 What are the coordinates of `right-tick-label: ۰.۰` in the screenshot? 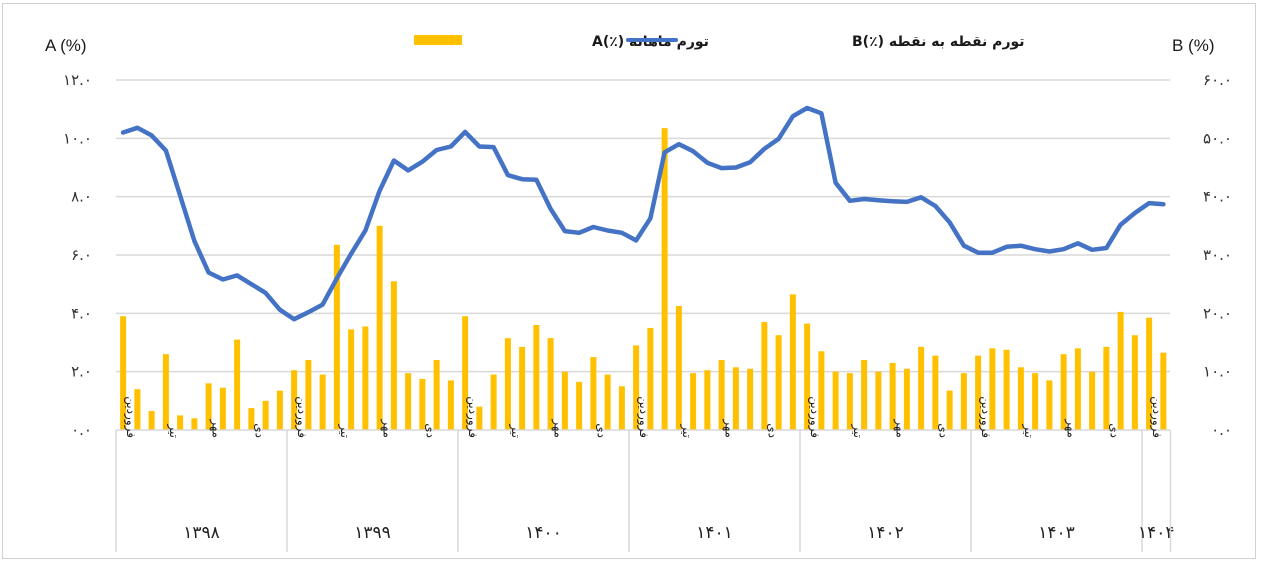 It's located at (1221, 430).